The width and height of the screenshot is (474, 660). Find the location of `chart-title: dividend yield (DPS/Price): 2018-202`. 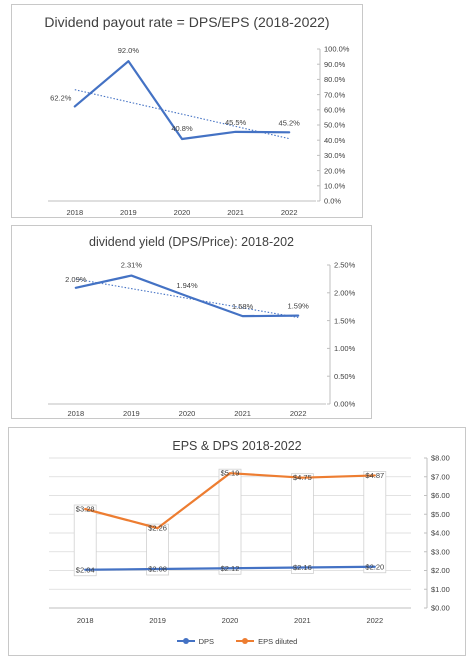

chart-title: dividend yield (DPS/Price): 2018-202 is located at coordinates (191, 242).